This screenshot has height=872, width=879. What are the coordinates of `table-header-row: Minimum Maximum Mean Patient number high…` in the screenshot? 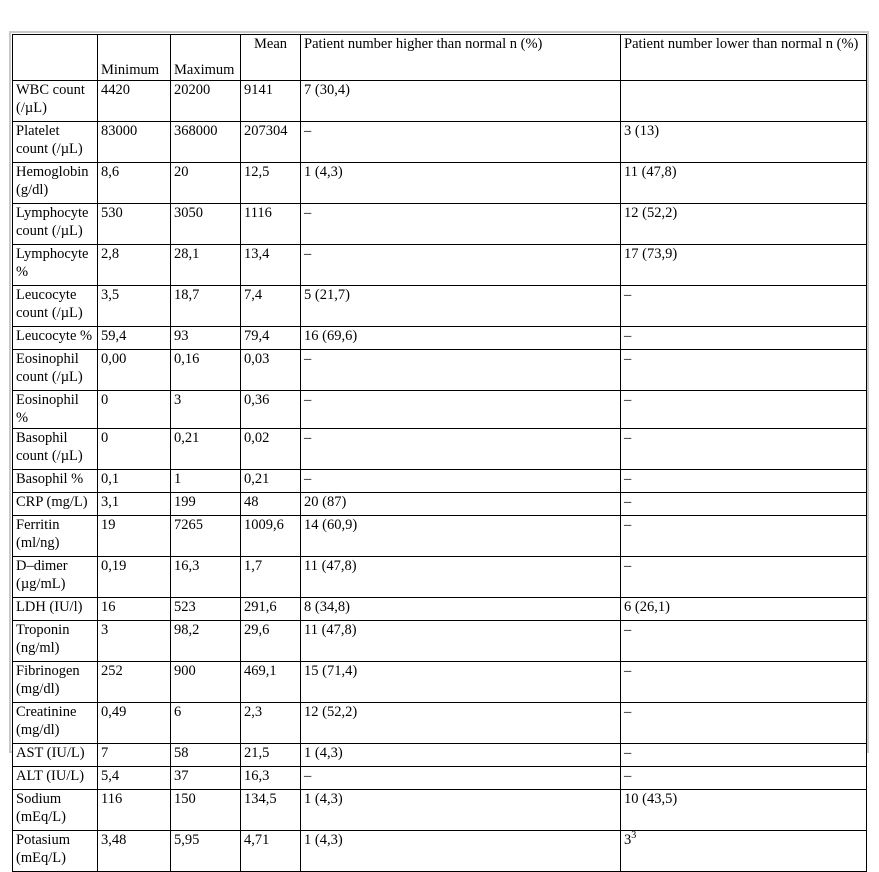 It's located at (439, 57).